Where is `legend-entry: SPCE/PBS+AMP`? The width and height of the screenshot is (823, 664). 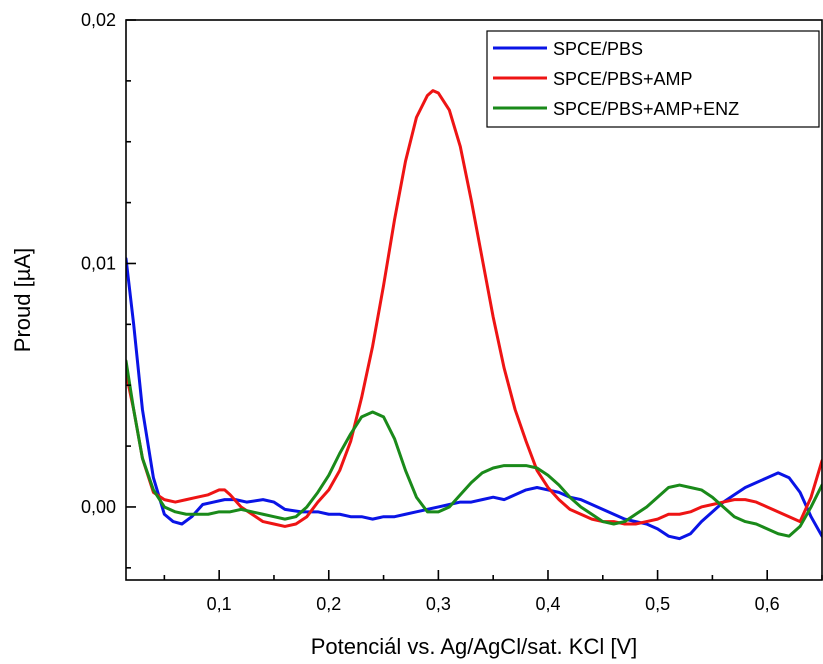 legend-entry: SPCE/PBS+AMP is located at coordinates (623, 79).